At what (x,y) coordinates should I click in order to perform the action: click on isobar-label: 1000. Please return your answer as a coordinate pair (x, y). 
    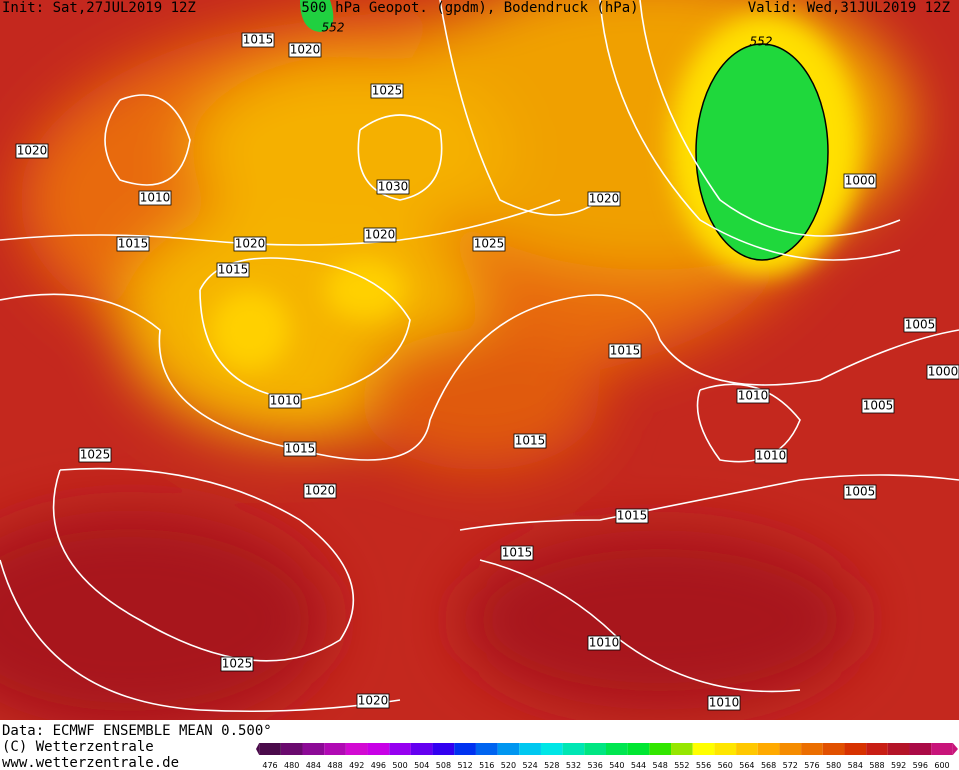
    Looking at the image, I should click on (860, 181).